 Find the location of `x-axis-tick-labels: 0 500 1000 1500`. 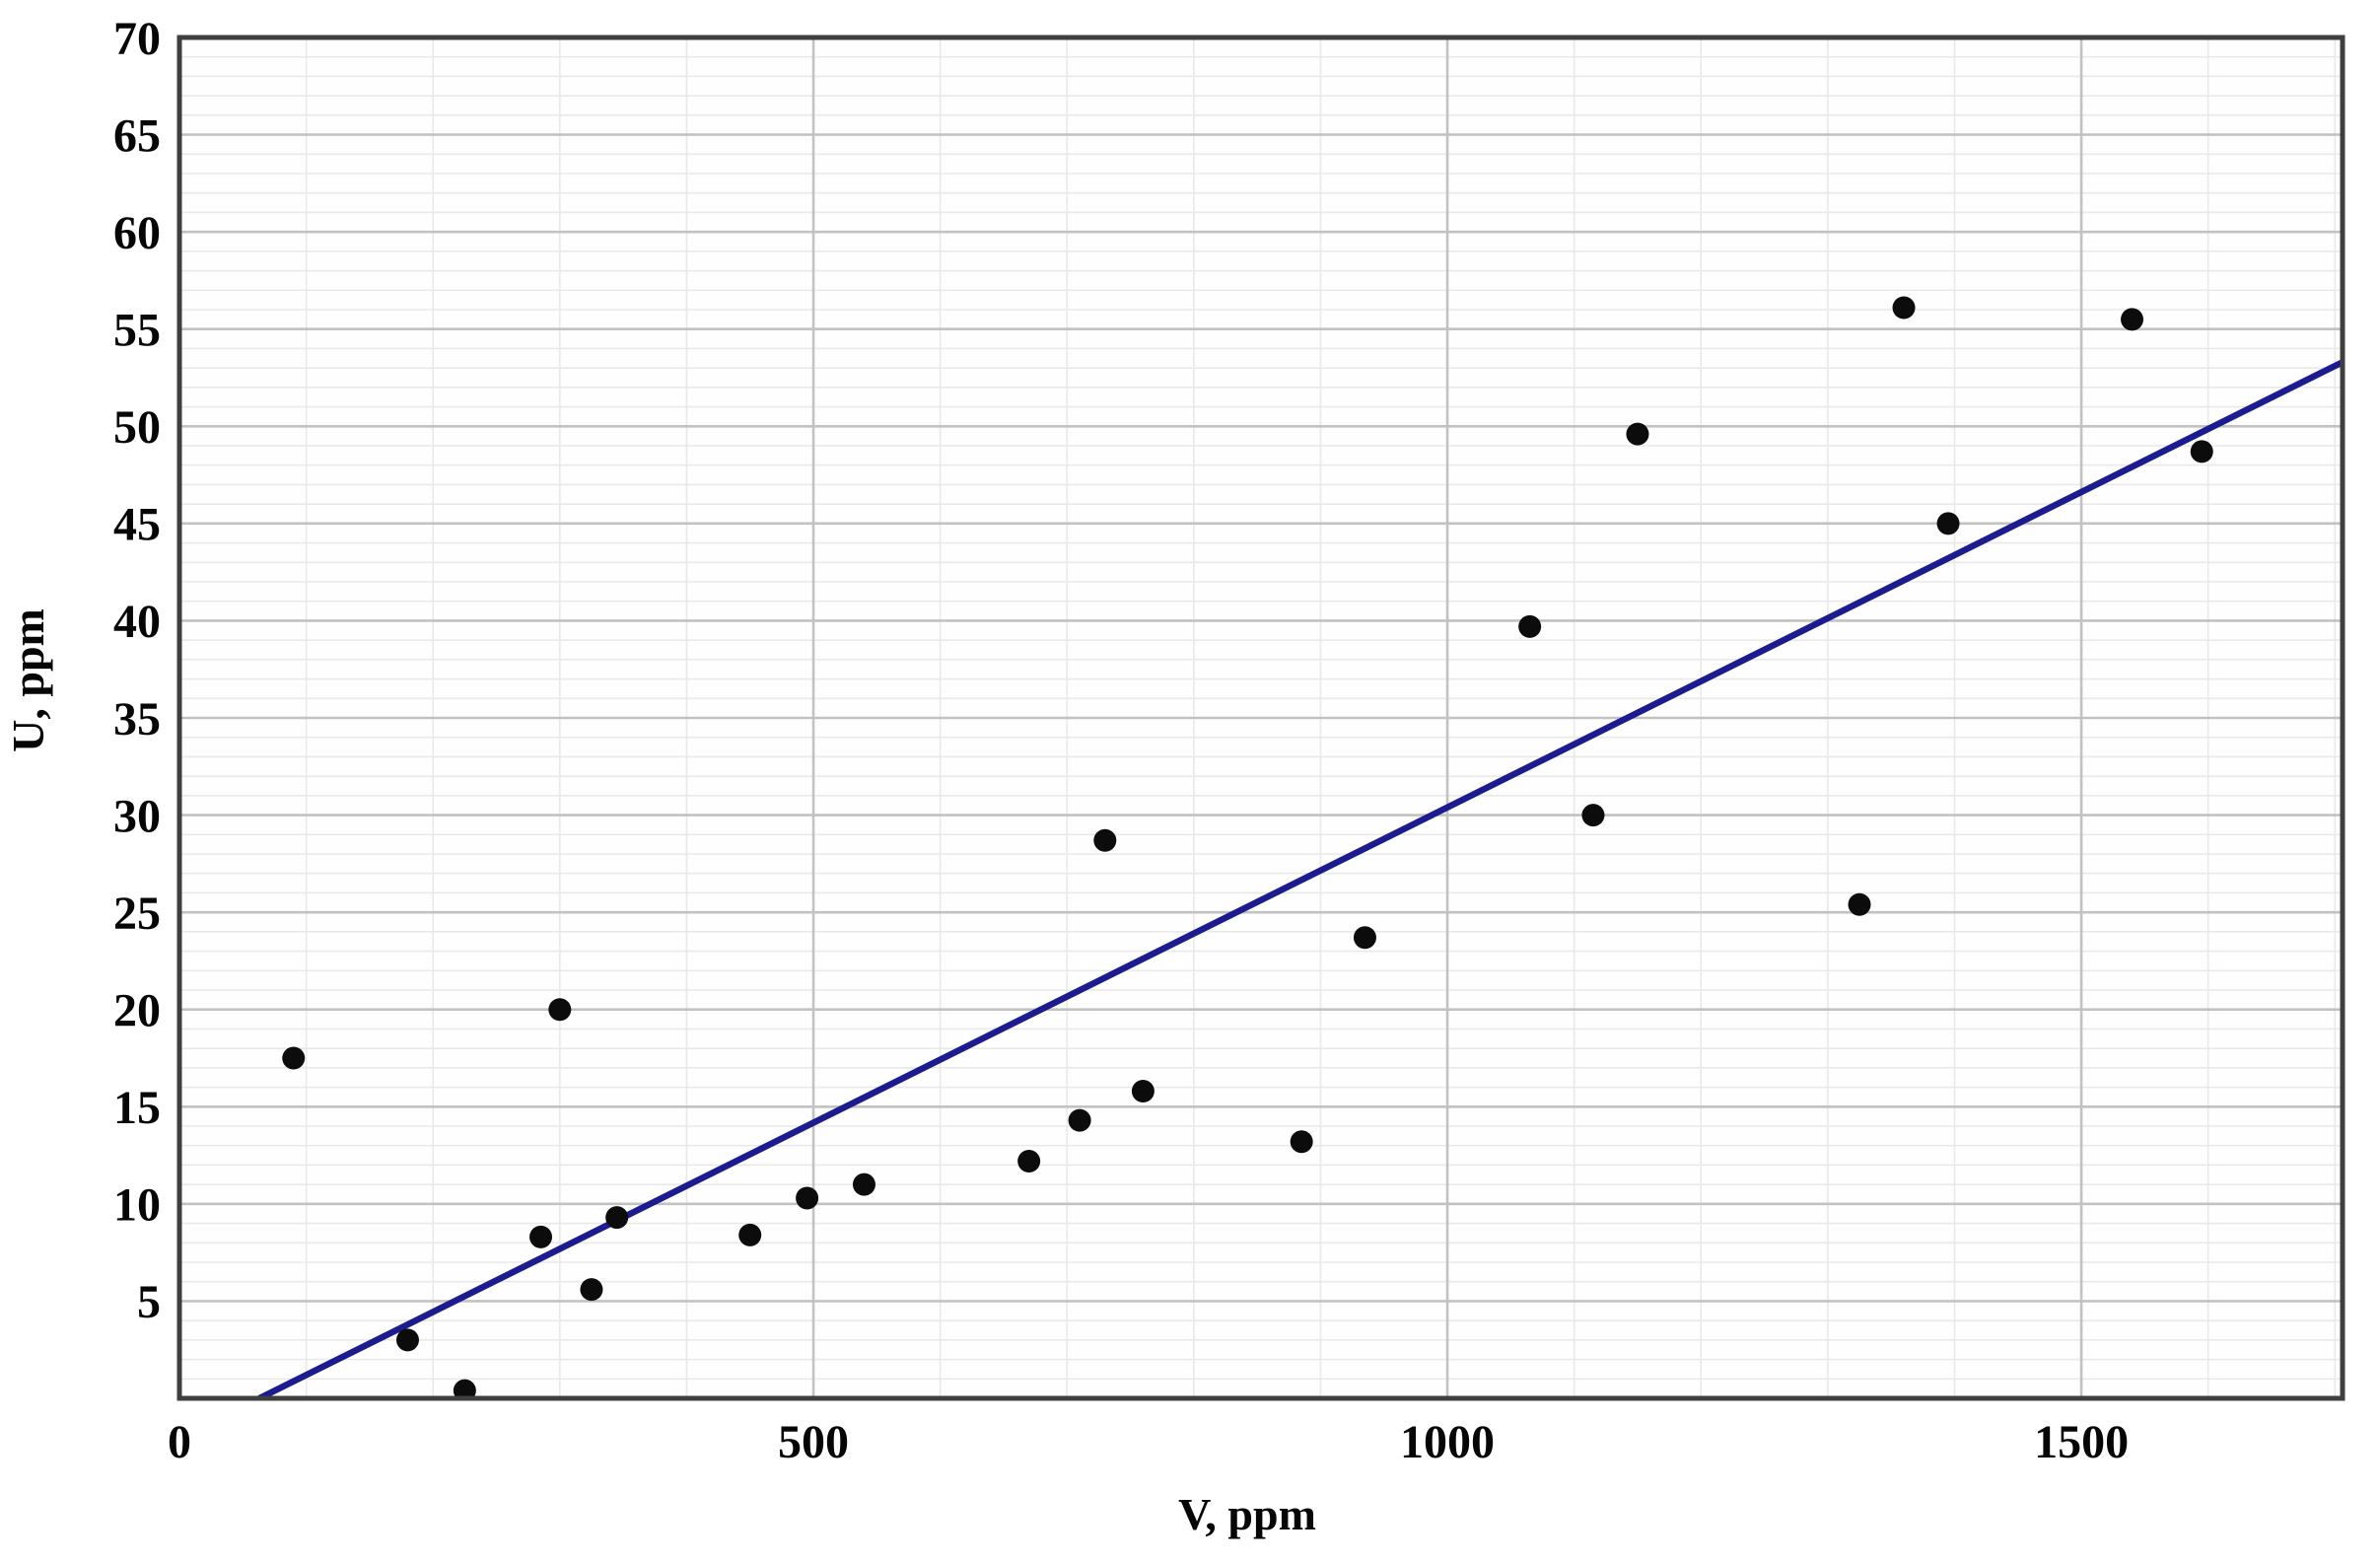

x-axis-tick-labels: 0 500 1000 1500 is located at coordinates (1148, 1442).